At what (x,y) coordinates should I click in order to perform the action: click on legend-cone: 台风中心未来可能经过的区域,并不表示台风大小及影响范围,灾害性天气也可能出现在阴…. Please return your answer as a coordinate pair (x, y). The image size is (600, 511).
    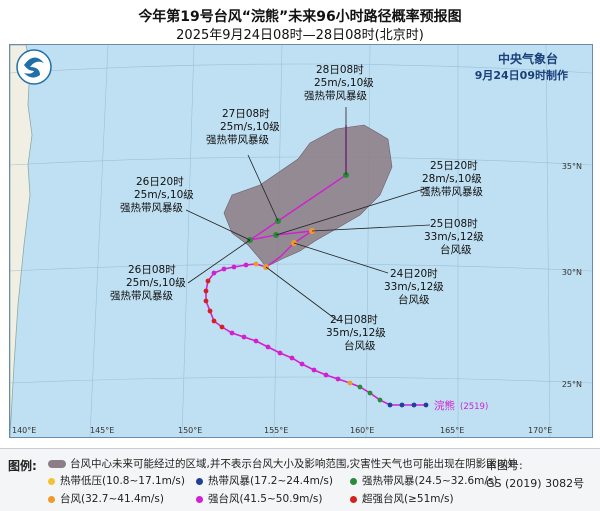
    Looking at the image, I should click on (283, 463).